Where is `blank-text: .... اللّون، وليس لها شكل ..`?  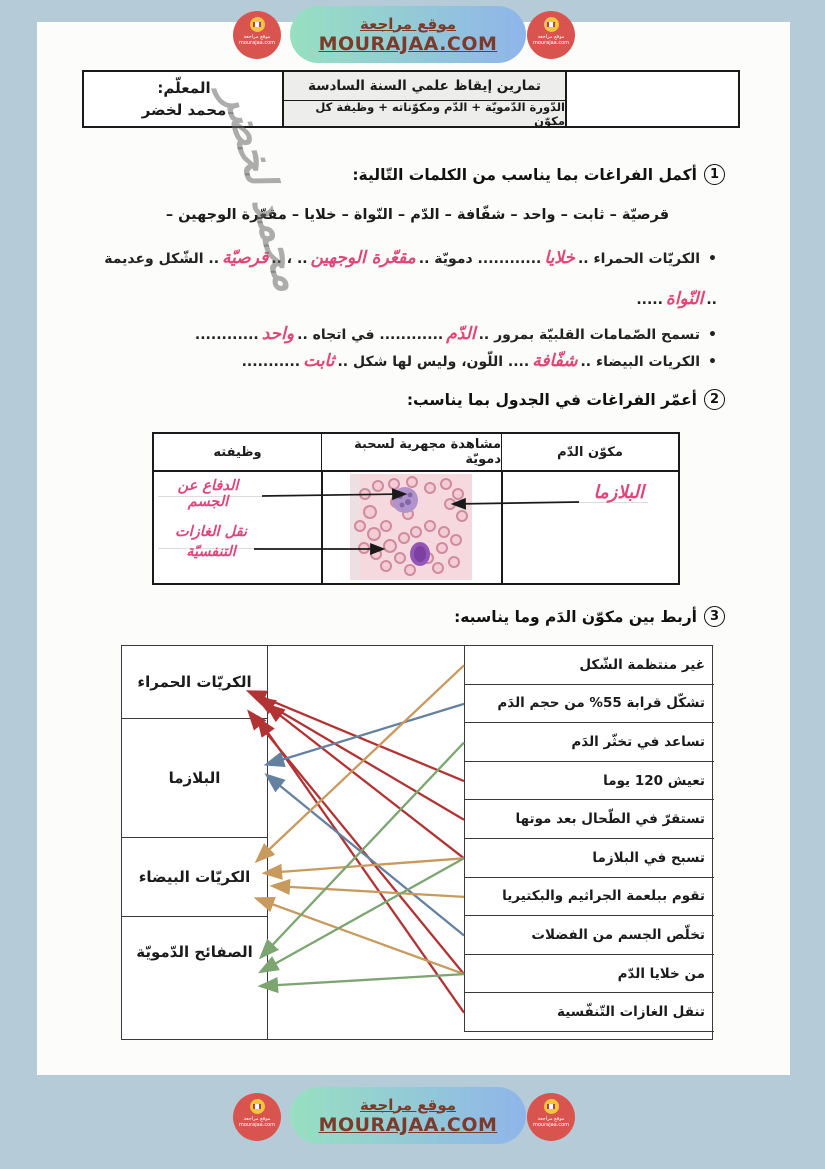 blank-text: .... اللّون، وليس لها شكل .. is located at coordinates (433, 362).